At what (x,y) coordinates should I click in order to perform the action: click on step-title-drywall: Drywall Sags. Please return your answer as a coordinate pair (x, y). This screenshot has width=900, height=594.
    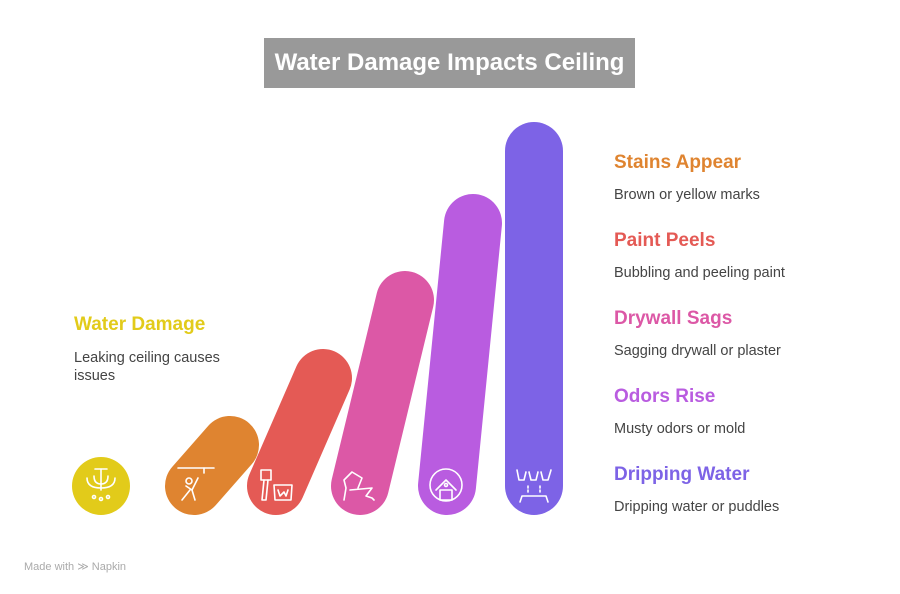
    Looking at the image, I should click on (673, 318).